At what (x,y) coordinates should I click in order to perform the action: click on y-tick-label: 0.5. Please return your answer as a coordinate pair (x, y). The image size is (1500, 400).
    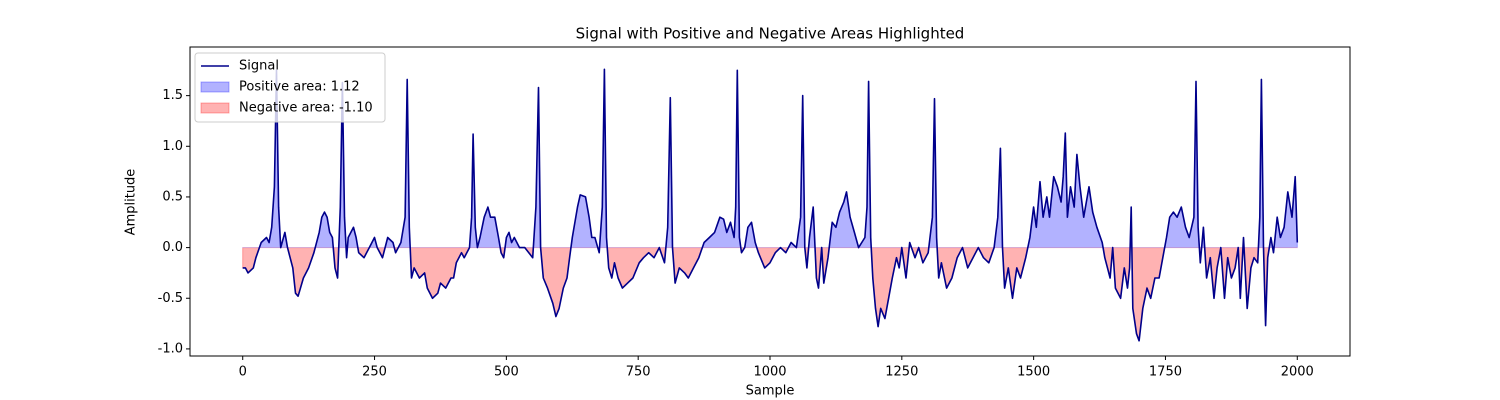
    Looking at the image, I should click on (172, 196).